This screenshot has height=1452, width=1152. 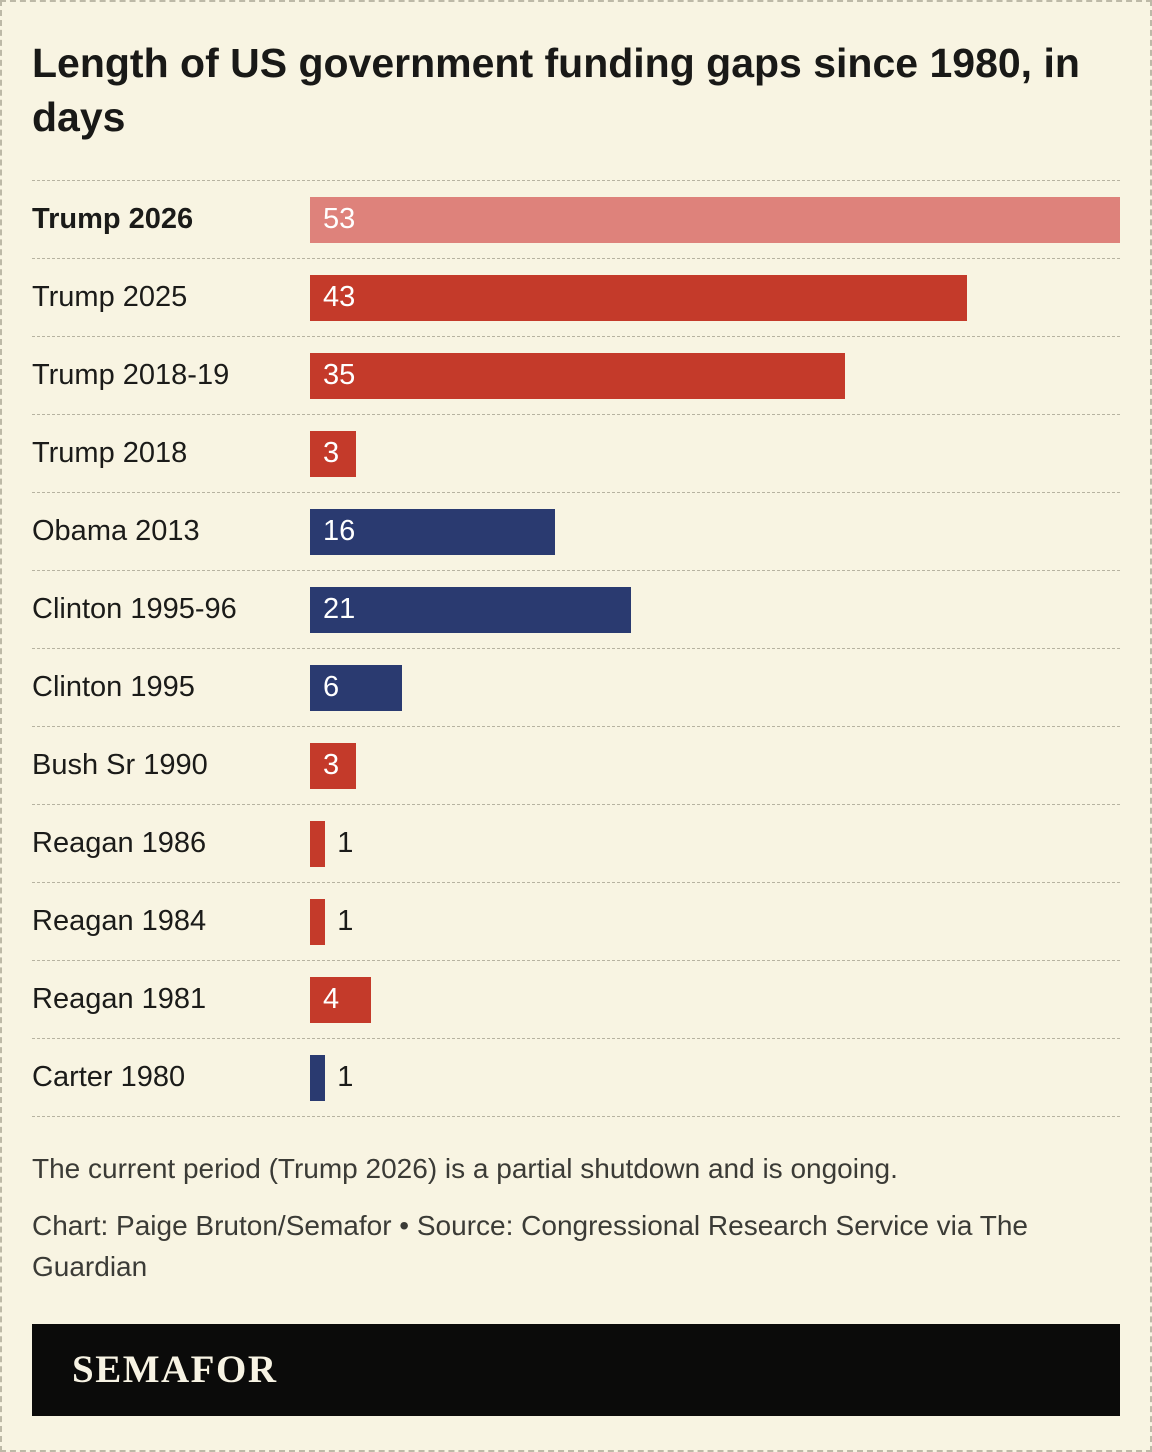 I want to click on bar-row: Trump 2018-19 35, so click(x=576, y=376).